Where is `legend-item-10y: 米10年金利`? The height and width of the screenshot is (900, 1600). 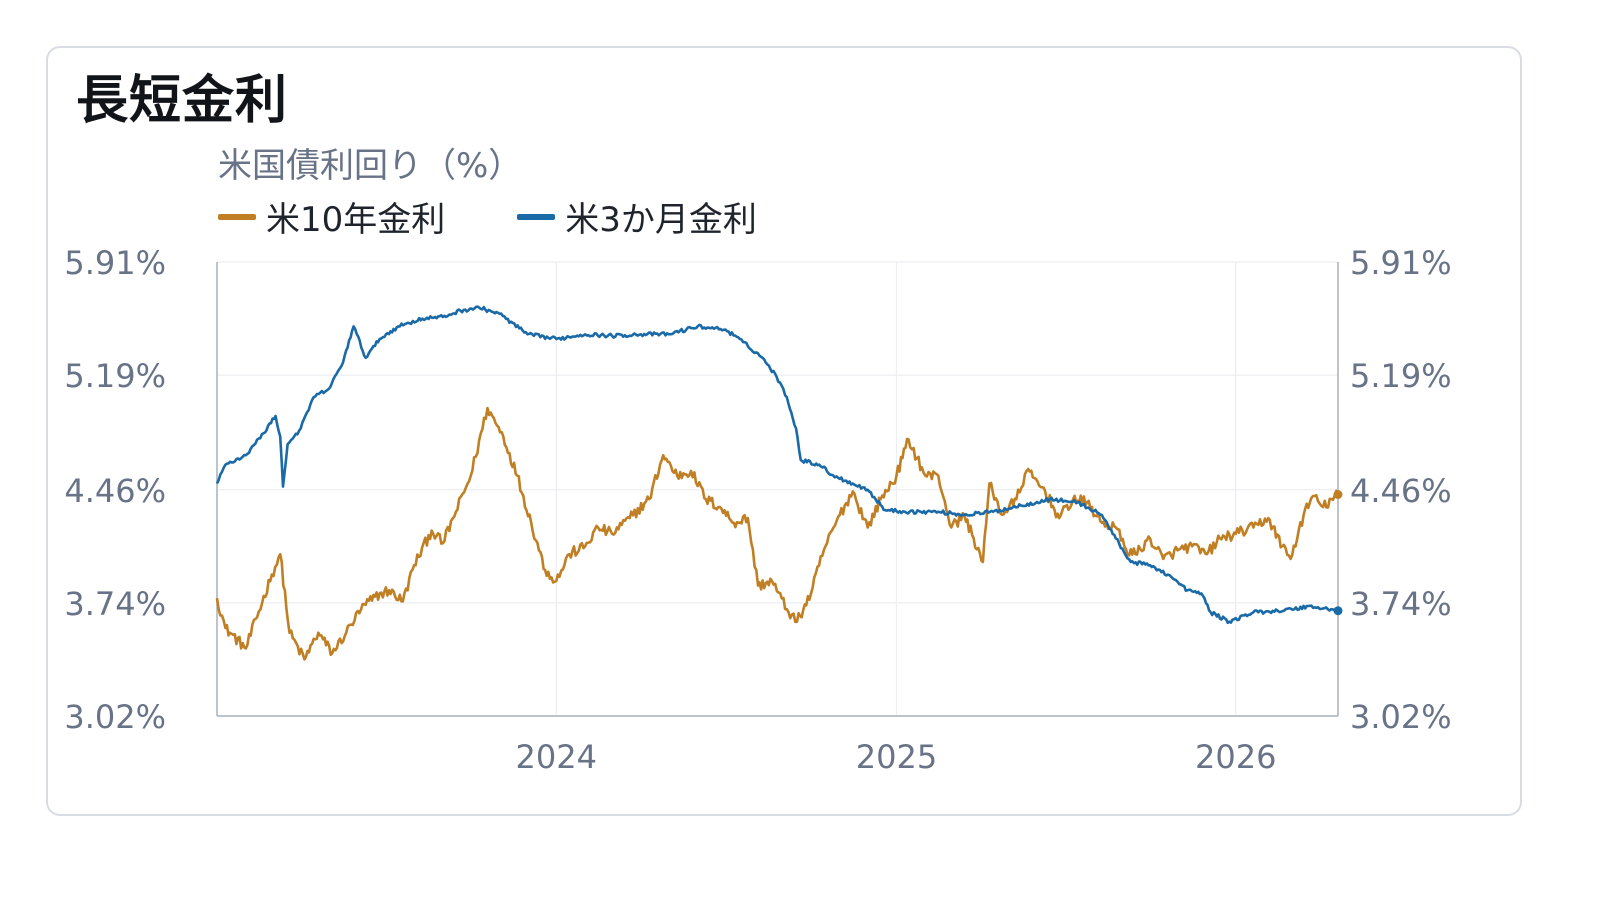 legend-item-10y: 米10年金利 is located at coordinates (331, 216).